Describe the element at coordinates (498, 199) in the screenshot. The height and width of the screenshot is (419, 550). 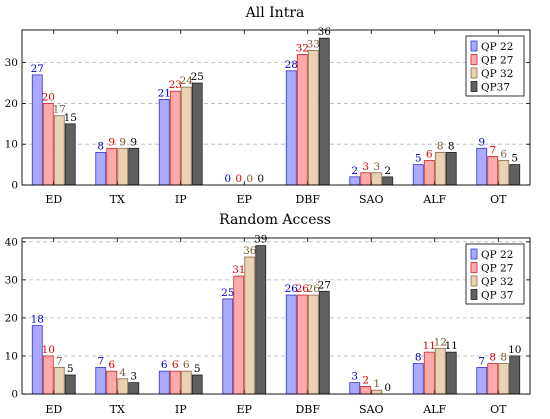
I see `x-tick-label: OT` at that location.